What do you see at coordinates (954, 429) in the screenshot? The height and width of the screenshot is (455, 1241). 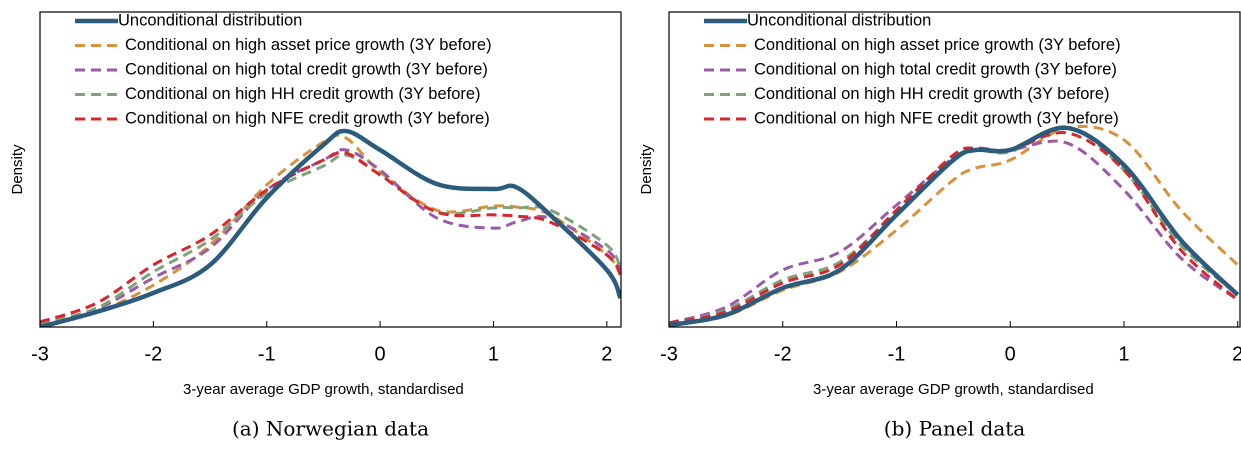 I see `caption: (b) Panel data` at bounding box center [954, 429].